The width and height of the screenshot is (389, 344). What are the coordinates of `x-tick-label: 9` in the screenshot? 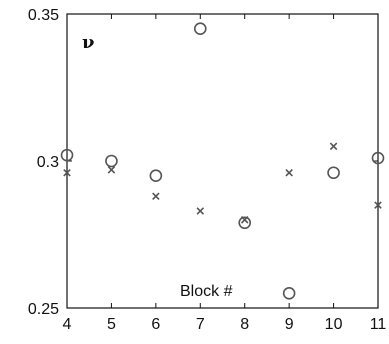 It's located at (289, 324).